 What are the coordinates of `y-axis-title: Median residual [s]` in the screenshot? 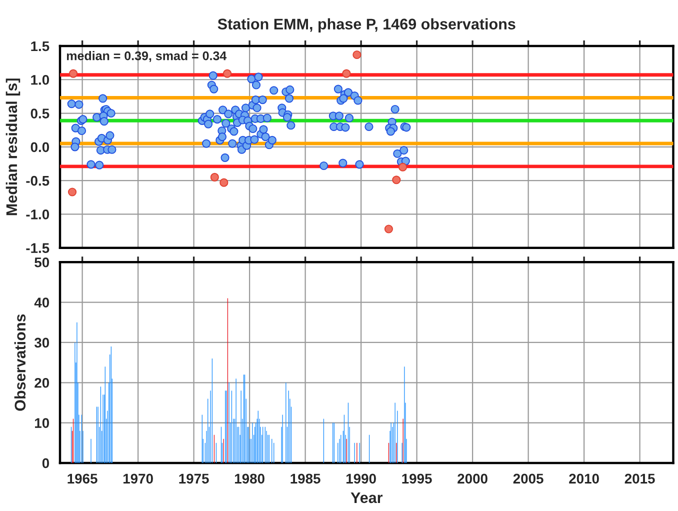 It's located at (13, 147).